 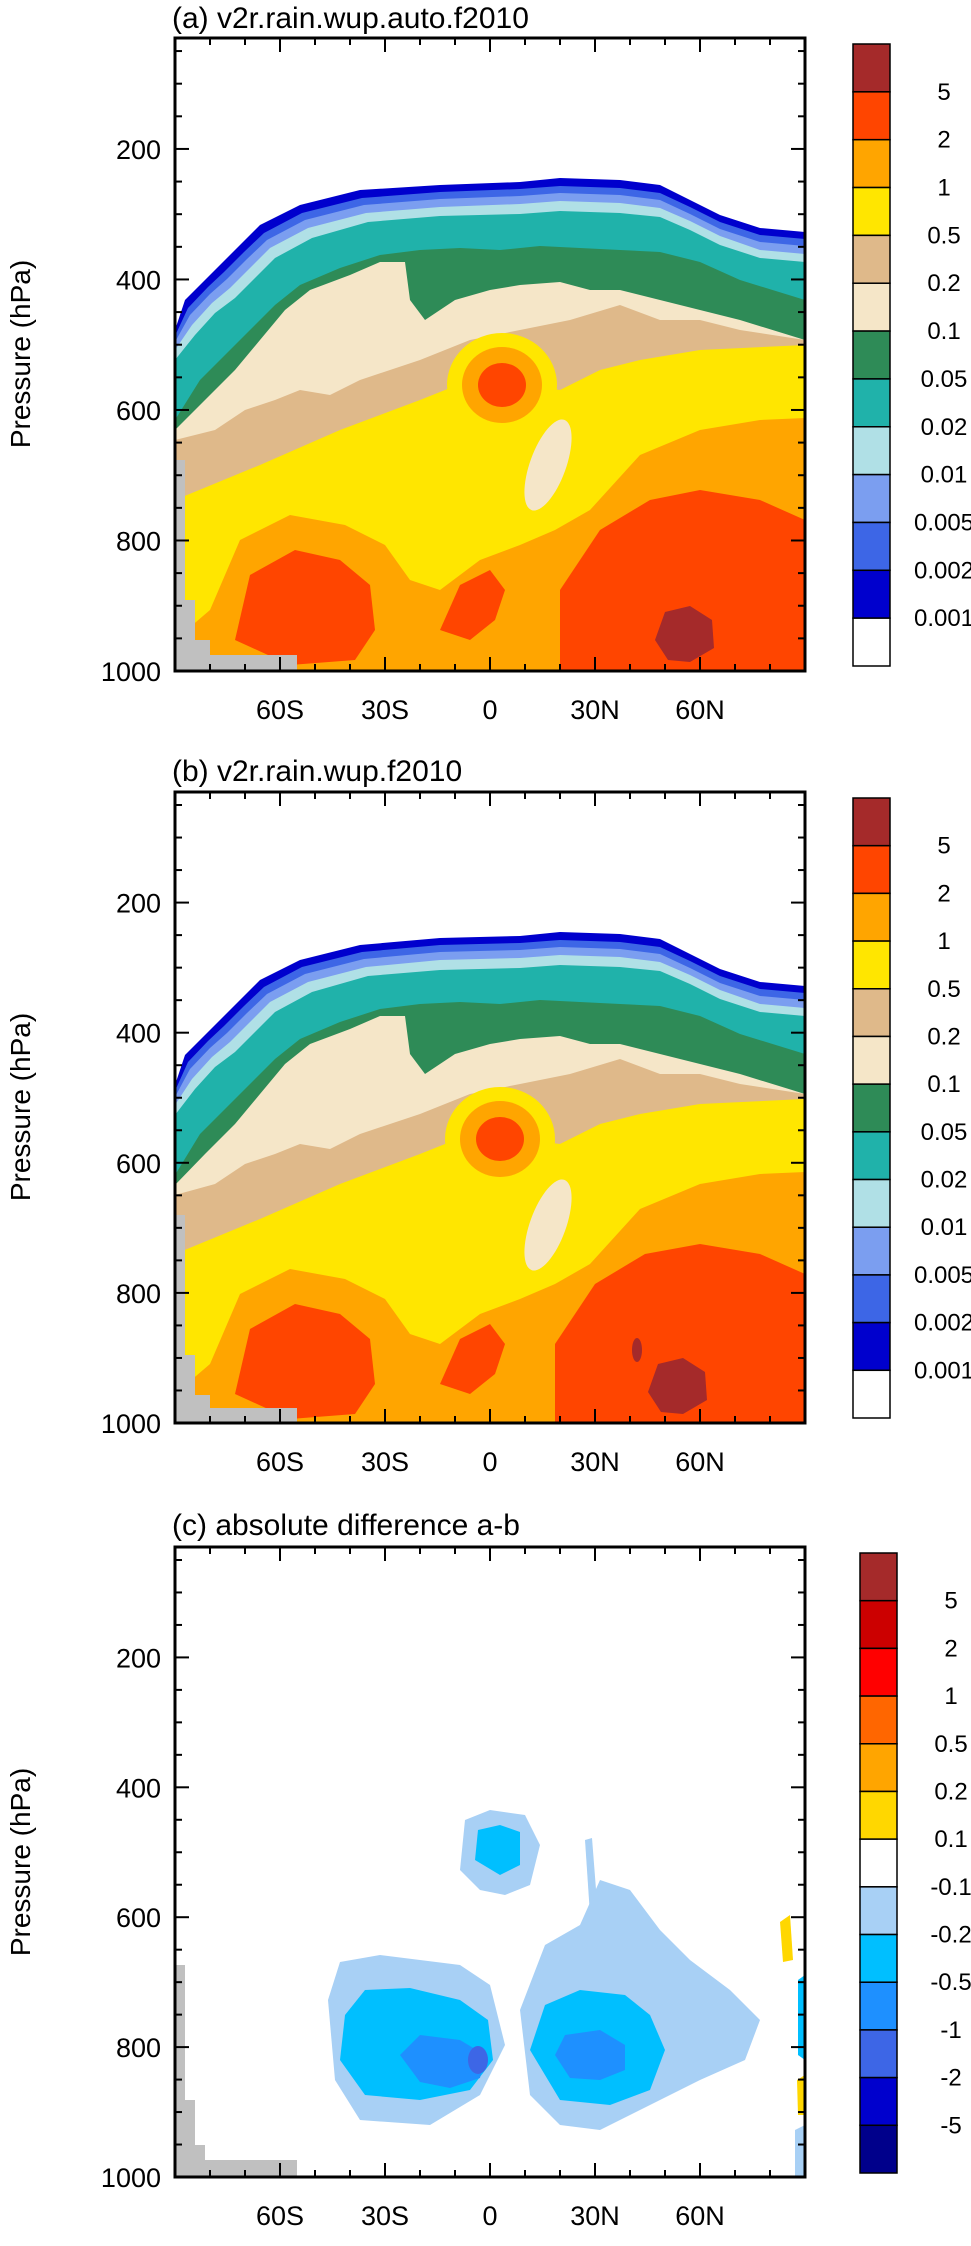 I want to click on diff-neg-0.5-north, so click(x=590, y=2055).